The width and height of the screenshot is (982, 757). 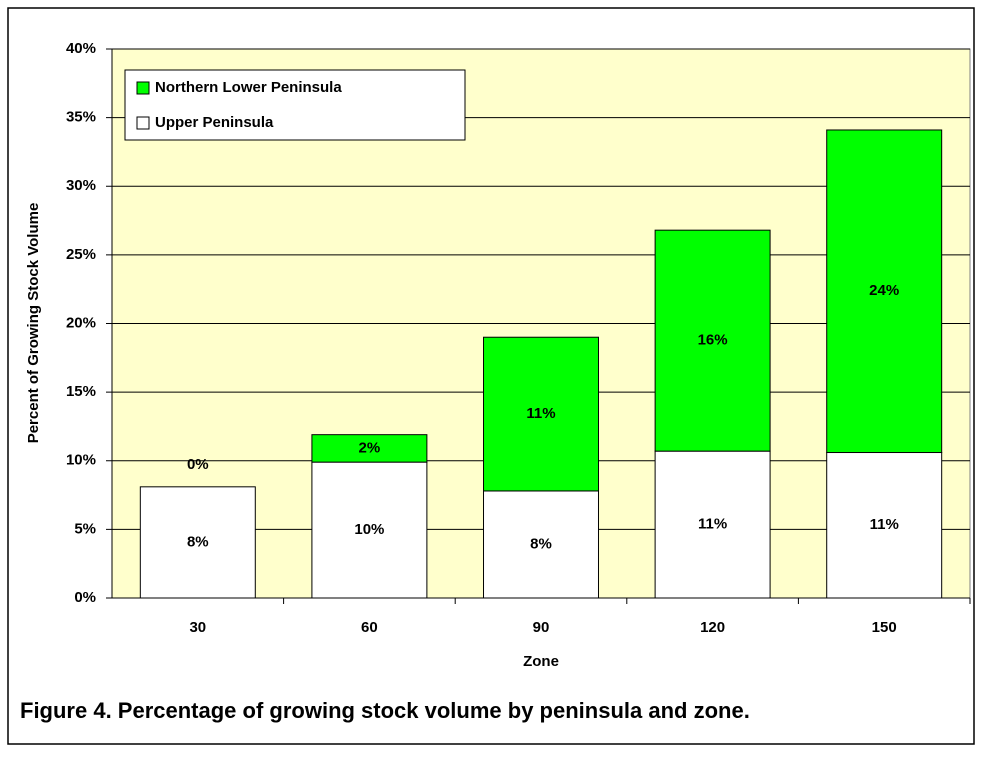 I want to click on x-tick-label: 90, so click(x=541, y=627).